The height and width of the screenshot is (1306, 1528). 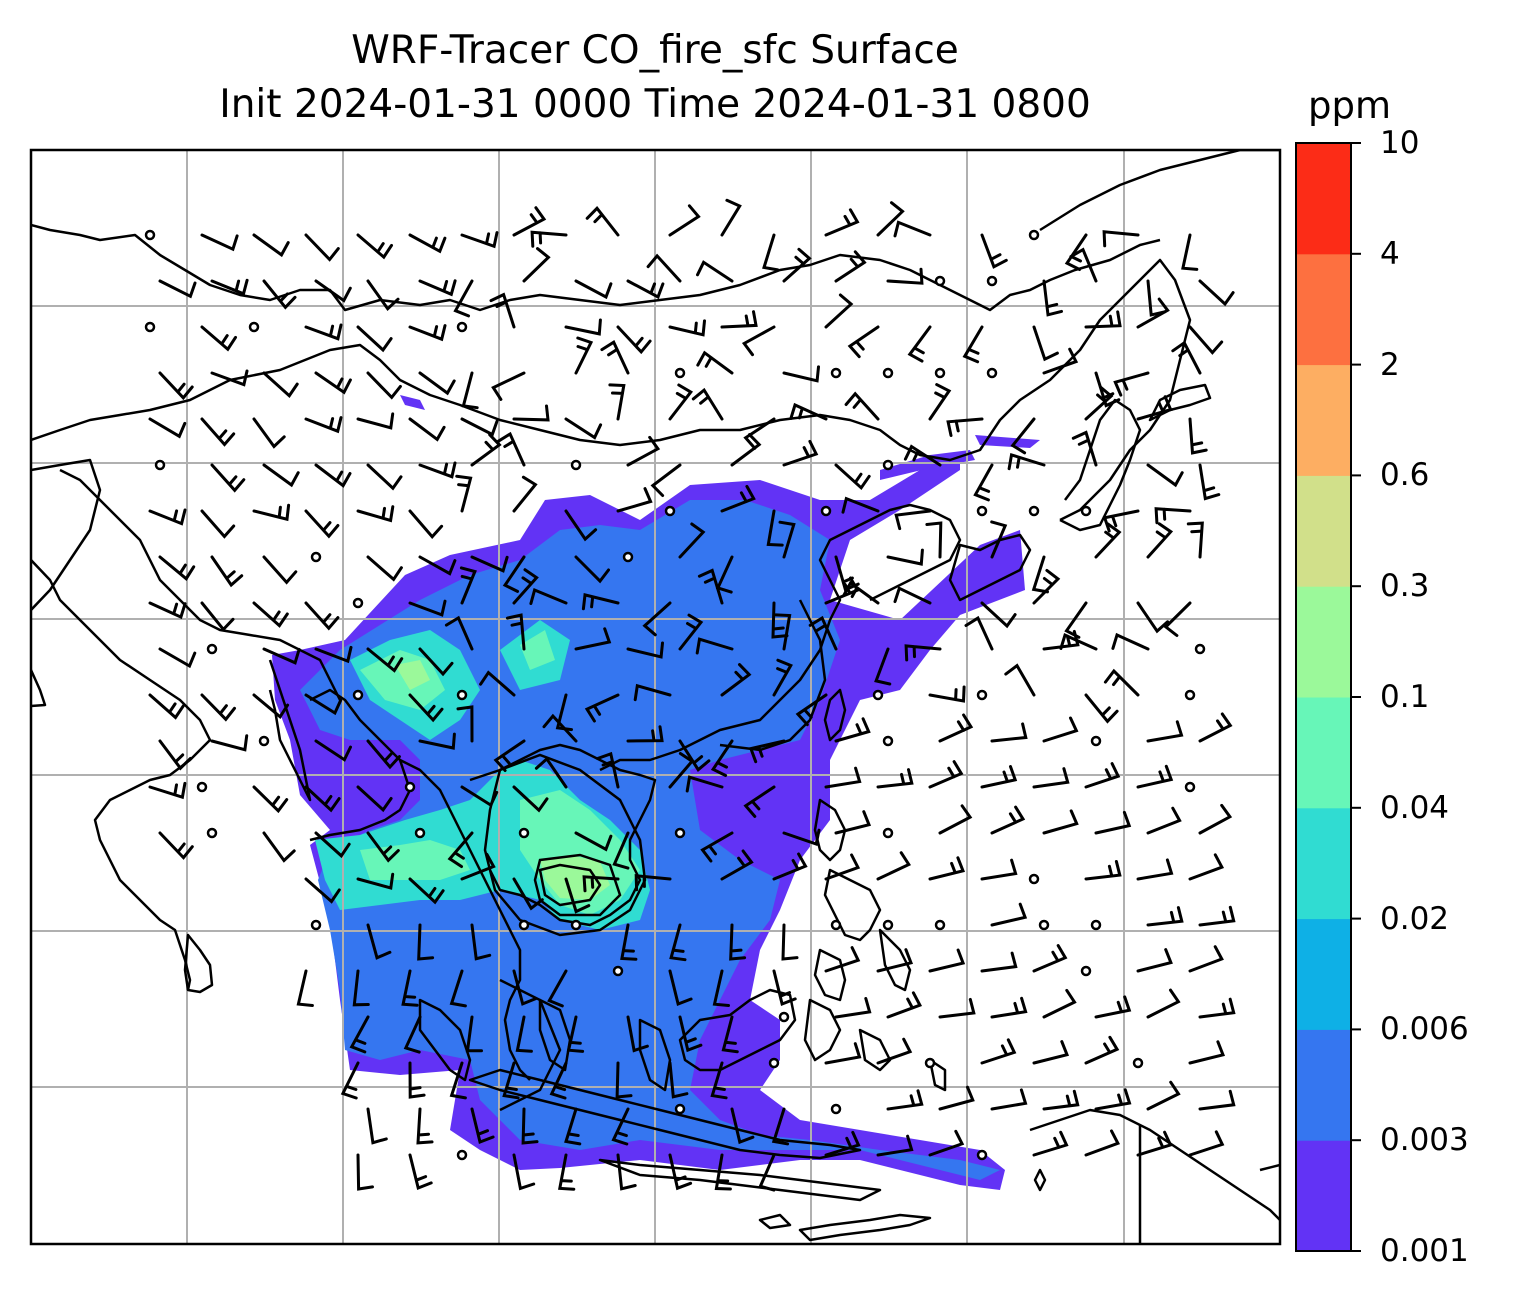 What do you see at coordinates (500, 772) in the screenshot?
I see `tracer-plume-midhigh` at bounding box center [500, 772].